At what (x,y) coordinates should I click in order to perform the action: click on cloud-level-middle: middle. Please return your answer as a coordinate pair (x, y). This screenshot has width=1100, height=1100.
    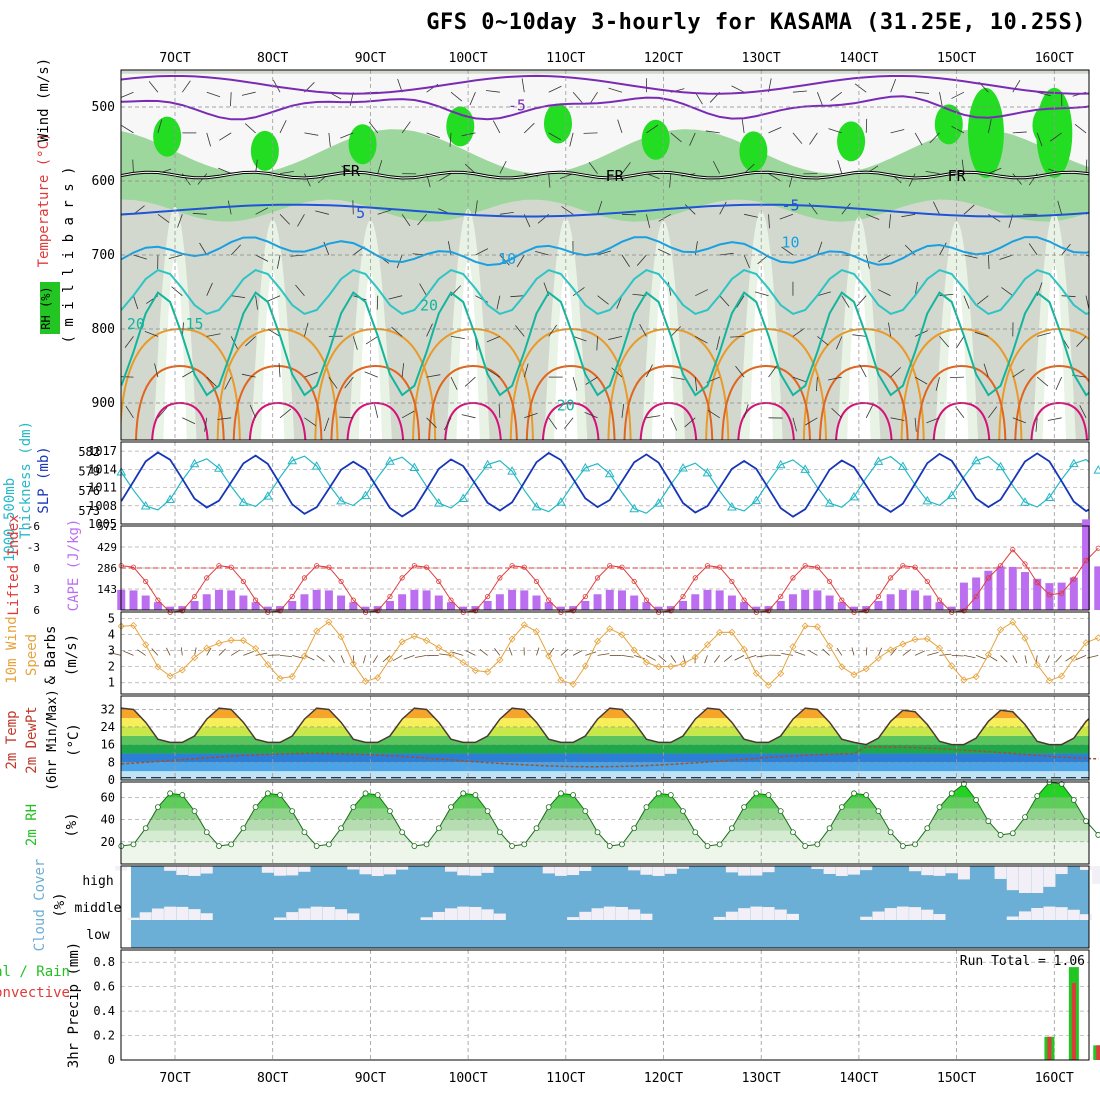
    Looking at the image, I should click on (98, 908).